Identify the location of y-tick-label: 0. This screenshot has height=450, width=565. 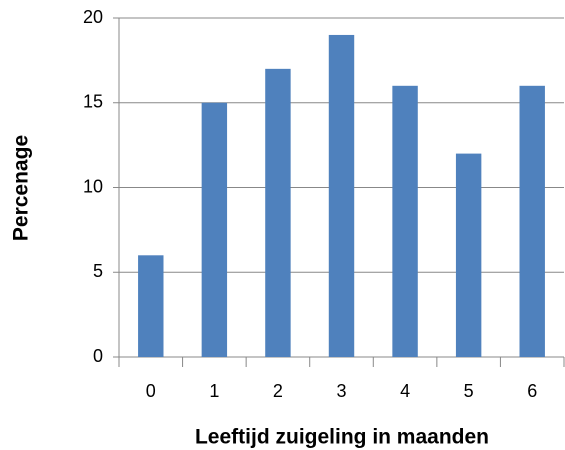
(98, 356).